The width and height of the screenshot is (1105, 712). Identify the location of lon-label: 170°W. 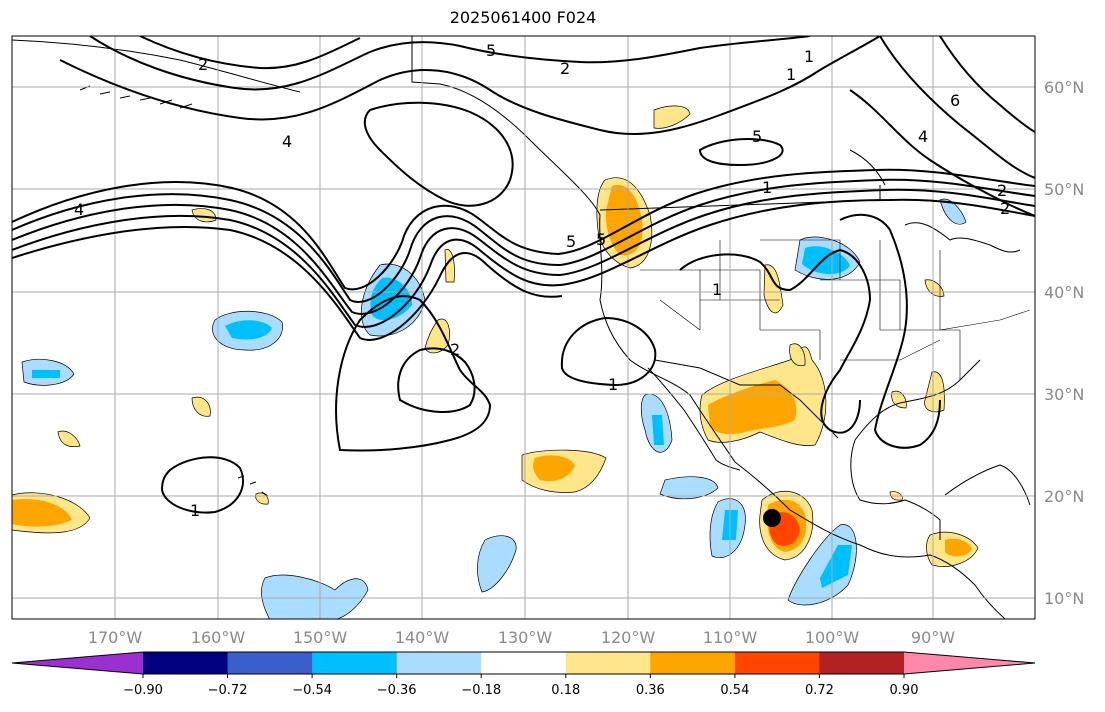
(115, 637).